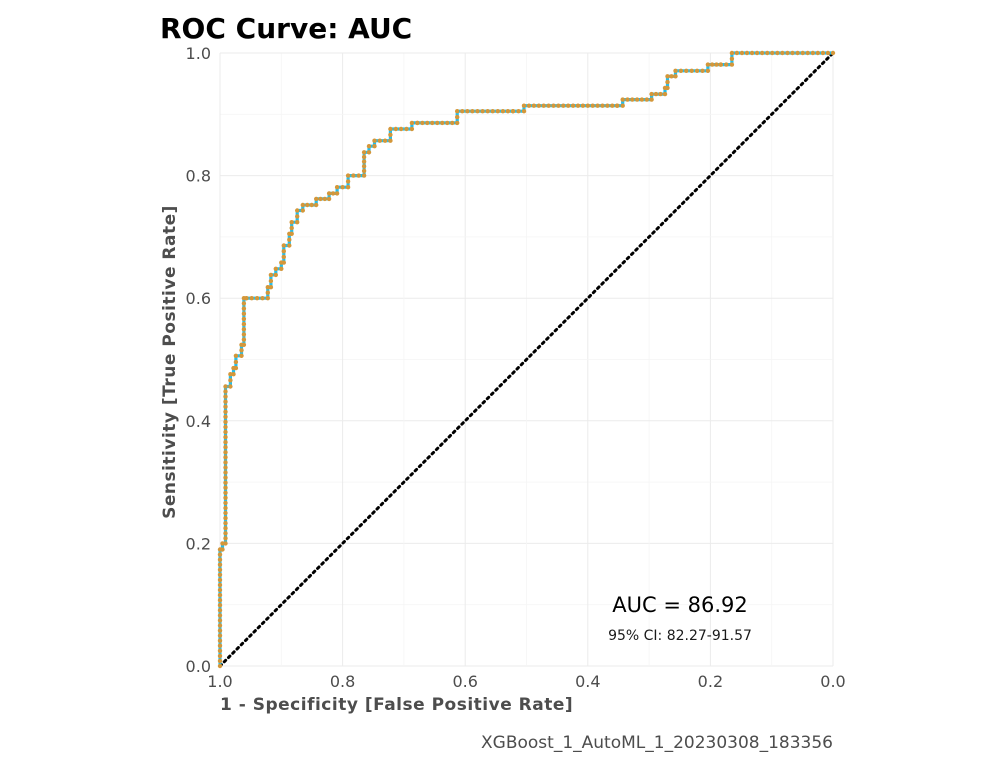  Describe the element at coordinates (710, 681) in the screenshot. I see `x-tick-label: 0.2` at that location.